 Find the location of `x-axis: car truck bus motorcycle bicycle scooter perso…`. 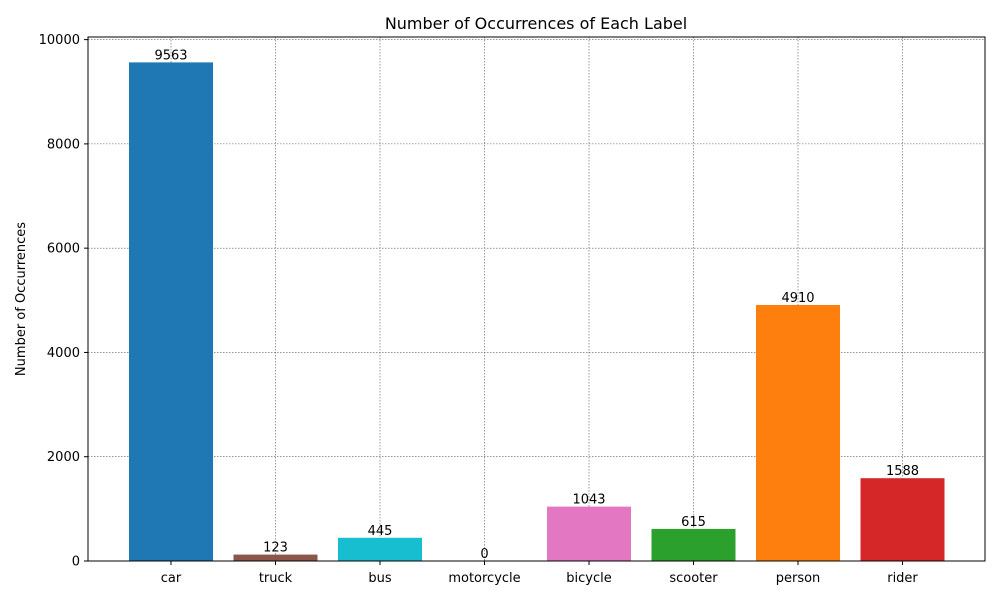

x-axis: car truck bus motorcycle bicycle scooter perso… is located at coordinates (539, 573).